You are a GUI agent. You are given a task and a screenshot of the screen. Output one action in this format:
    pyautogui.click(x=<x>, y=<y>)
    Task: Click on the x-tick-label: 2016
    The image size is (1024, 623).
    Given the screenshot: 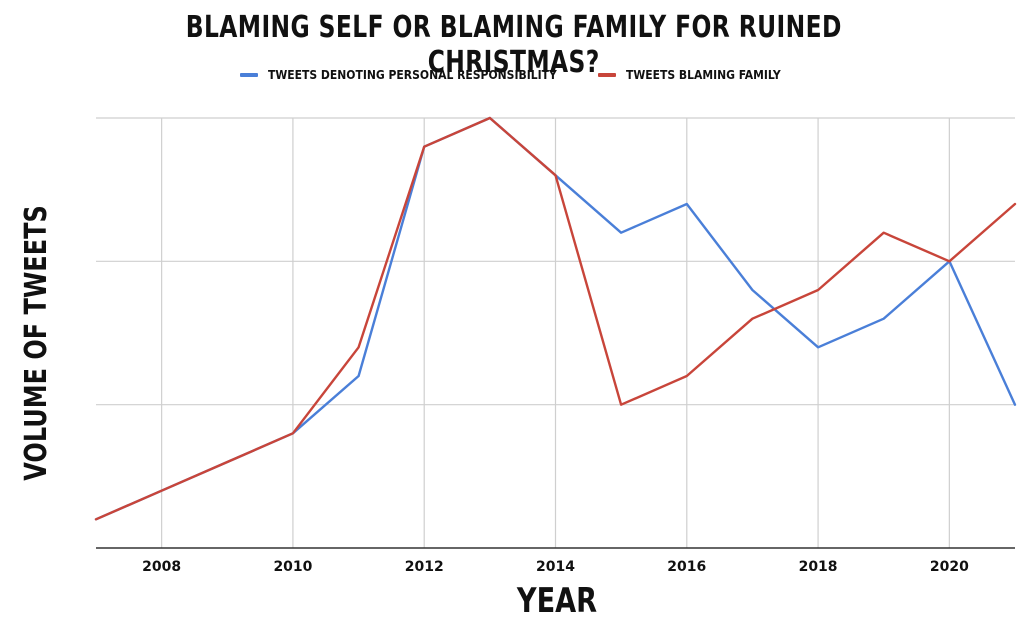 What is the action you would take?
    pyautogui.click(x=686, y=567)
    